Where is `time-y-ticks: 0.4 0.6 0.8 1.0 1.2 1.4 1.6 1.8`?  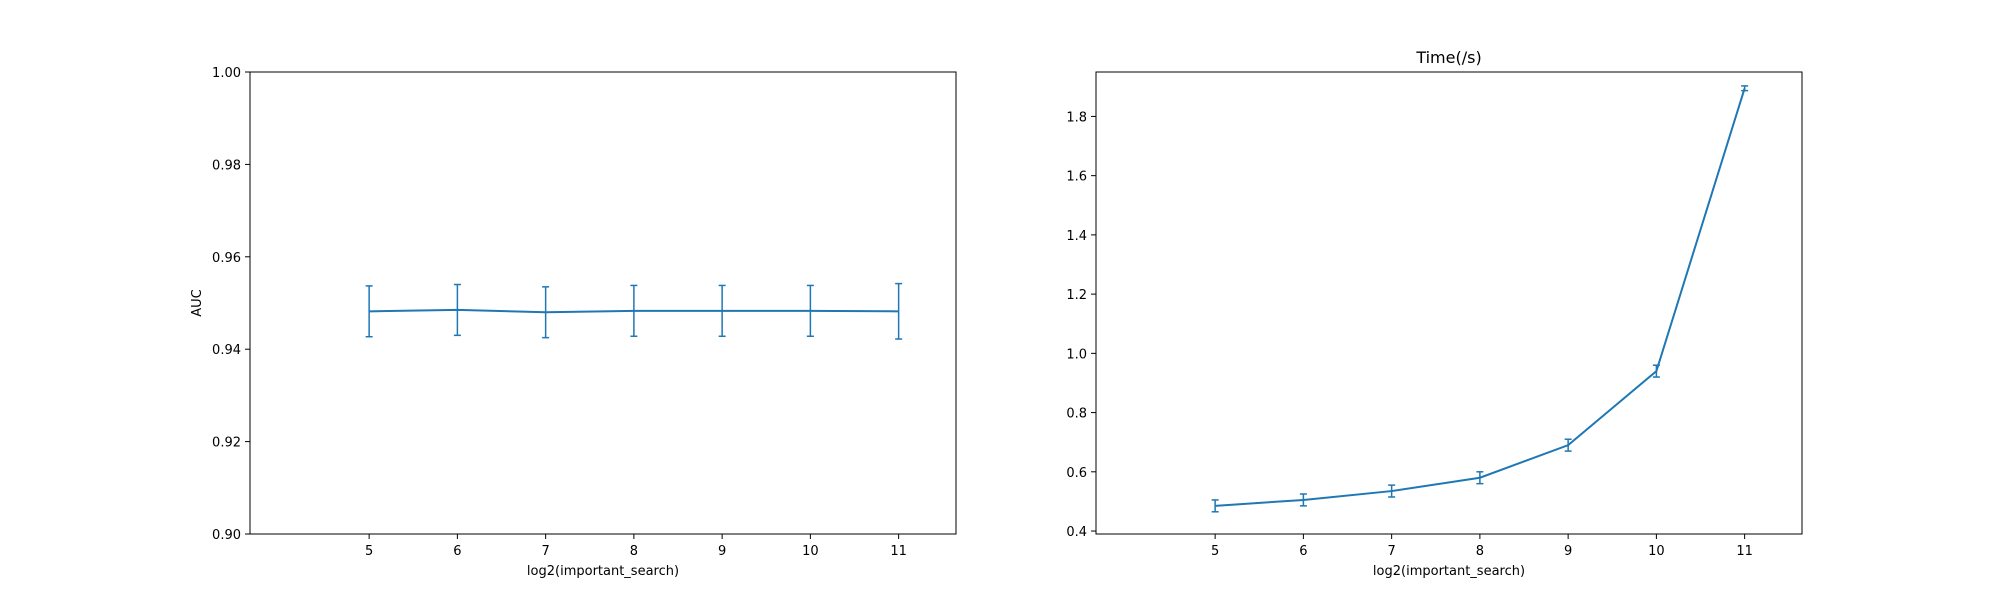
time-y-ticks: 0.4 0.6 0.8 1.0 1.2 1.4 1.6 1.8 is located at coordinates (1081, 325).